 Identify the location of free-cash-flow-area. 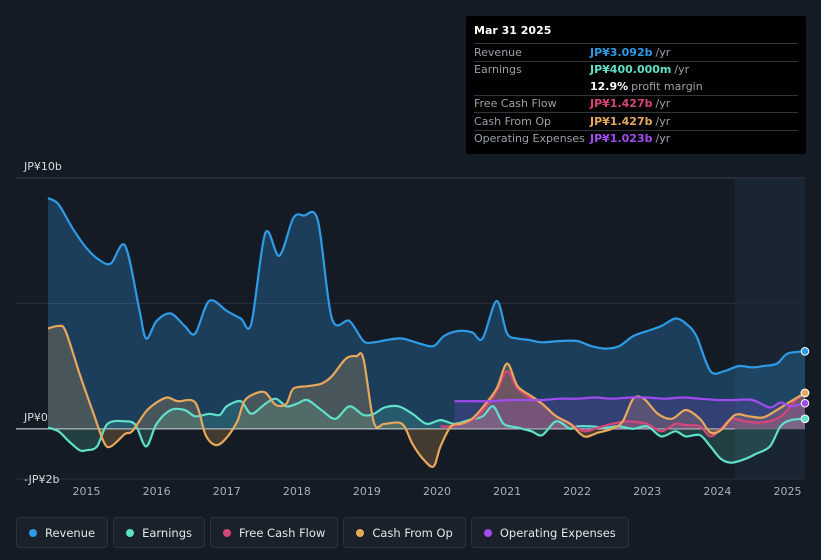
(622, 404).